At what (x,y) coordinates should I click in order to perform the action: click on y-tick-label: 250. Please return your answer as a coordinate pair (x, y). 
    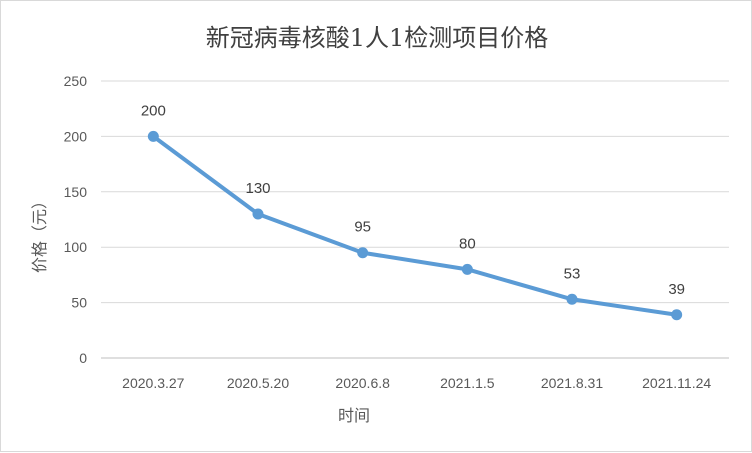
    Looking at the image, I should click on (76, 81).